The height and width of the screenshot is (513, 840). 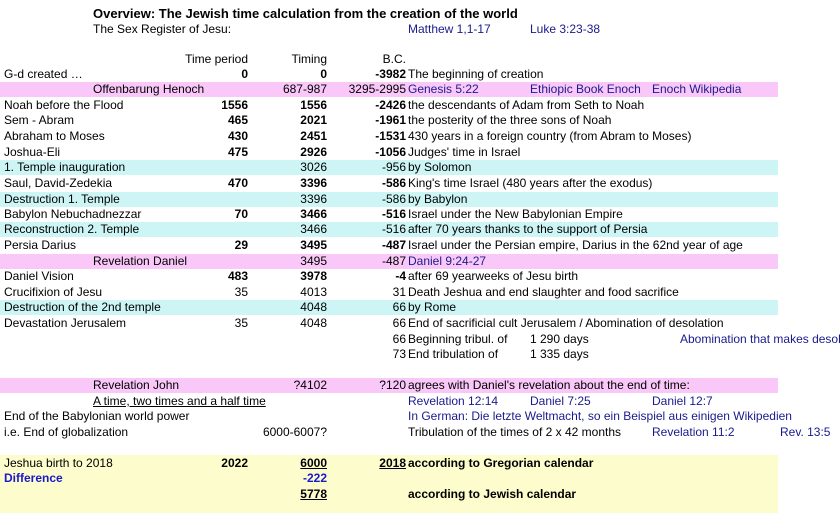 I want to click on row-bc: 31, so click(x=399, y=292).